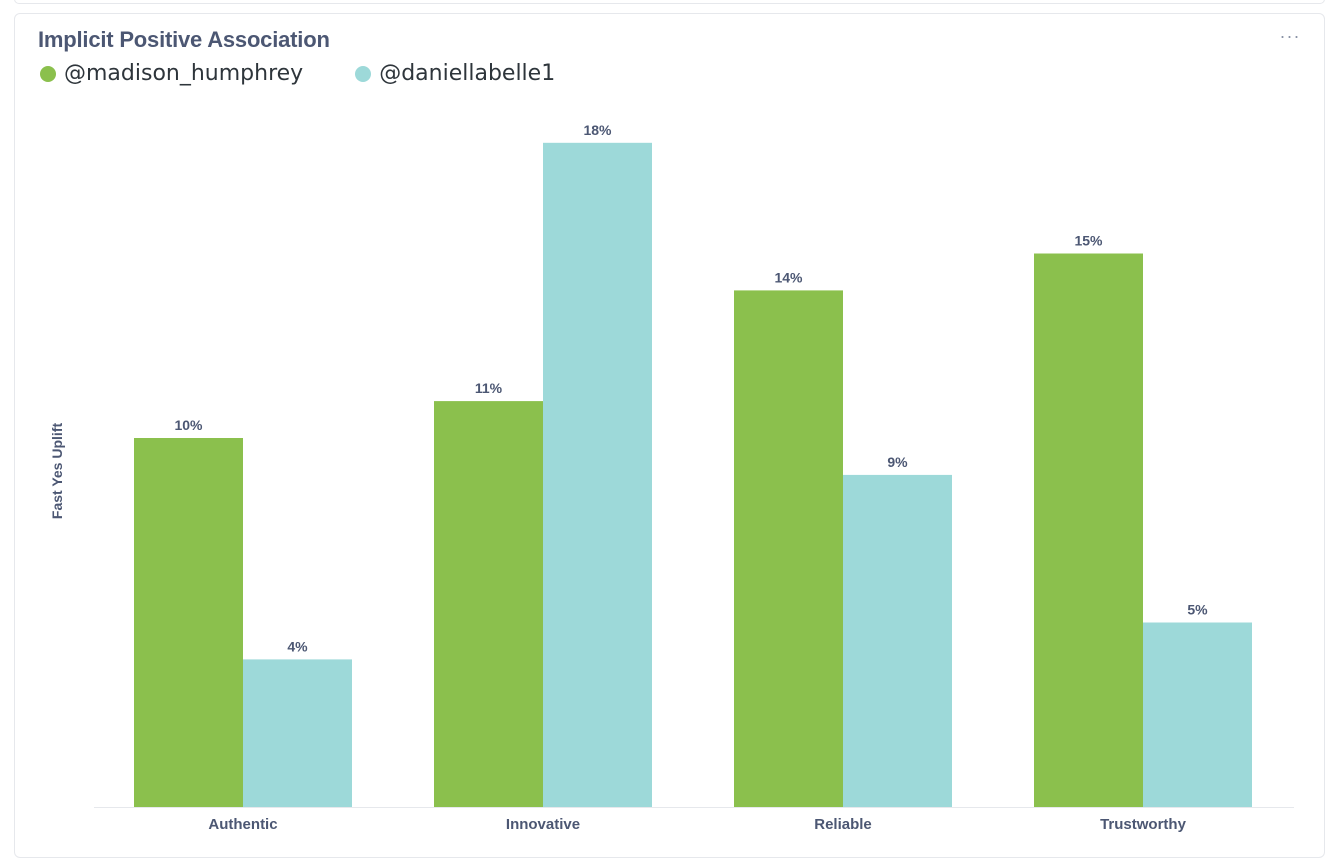  I want to click on x-tick-label: Trustworthy, so click(1143, 824).